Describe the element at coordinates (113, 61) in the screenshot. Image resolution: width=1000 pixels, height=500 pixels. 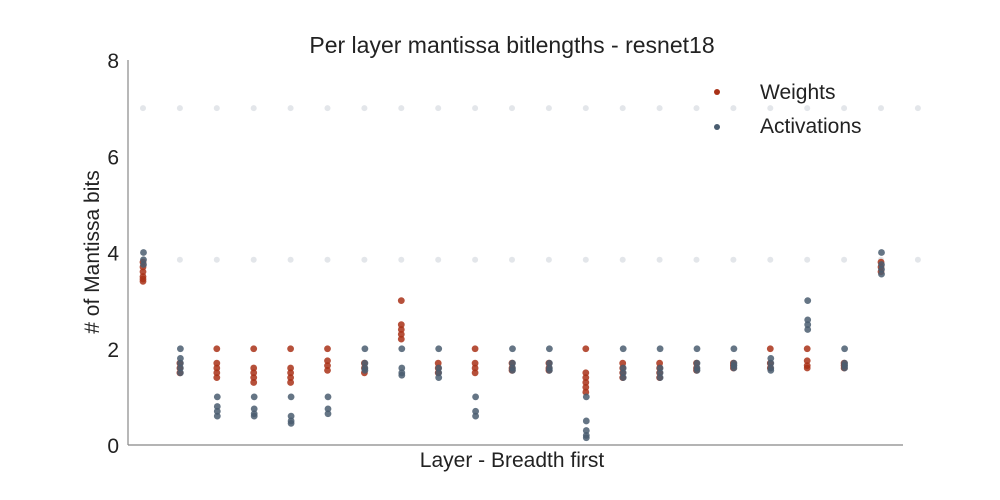
I see `y-tick-label: 8` at that location.